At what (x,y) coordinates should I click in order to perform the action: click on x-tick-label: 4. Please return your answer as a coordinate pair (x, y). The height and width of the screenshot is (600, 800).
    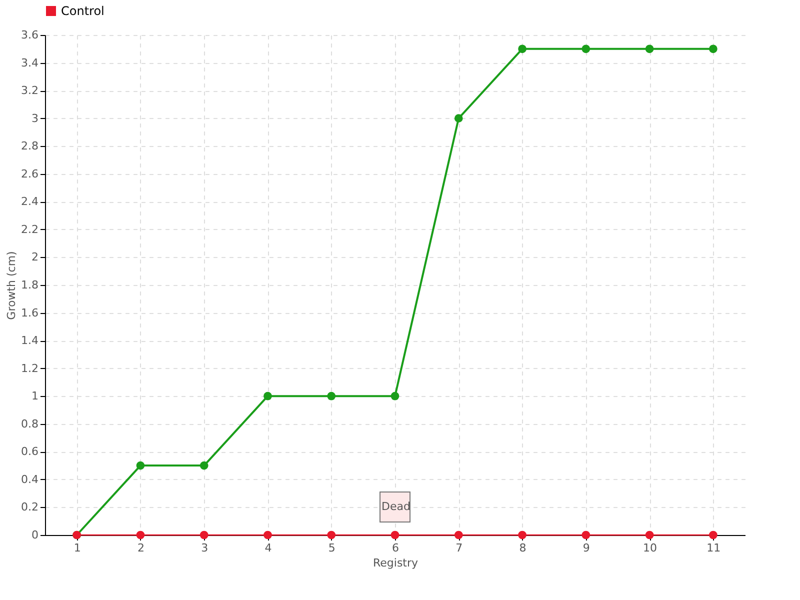
    Looking at the image, I should click on (268, 548).